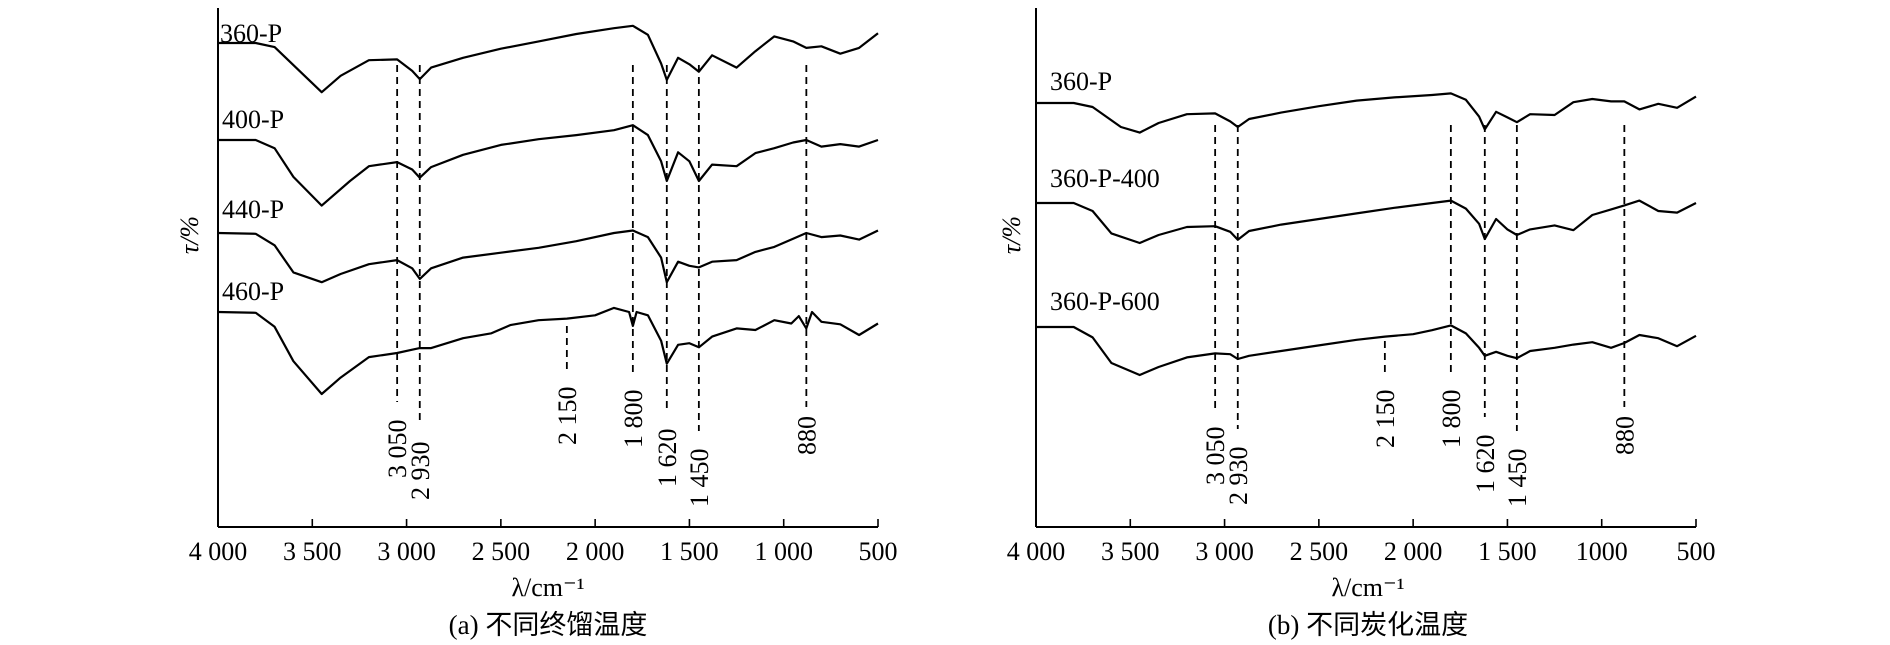 The height and width of the screenshot is (645, 1890). Describe the element at coordinates (1130, 551) in the screenshot. I see `x-tick-label-b: 3 500` at that location.